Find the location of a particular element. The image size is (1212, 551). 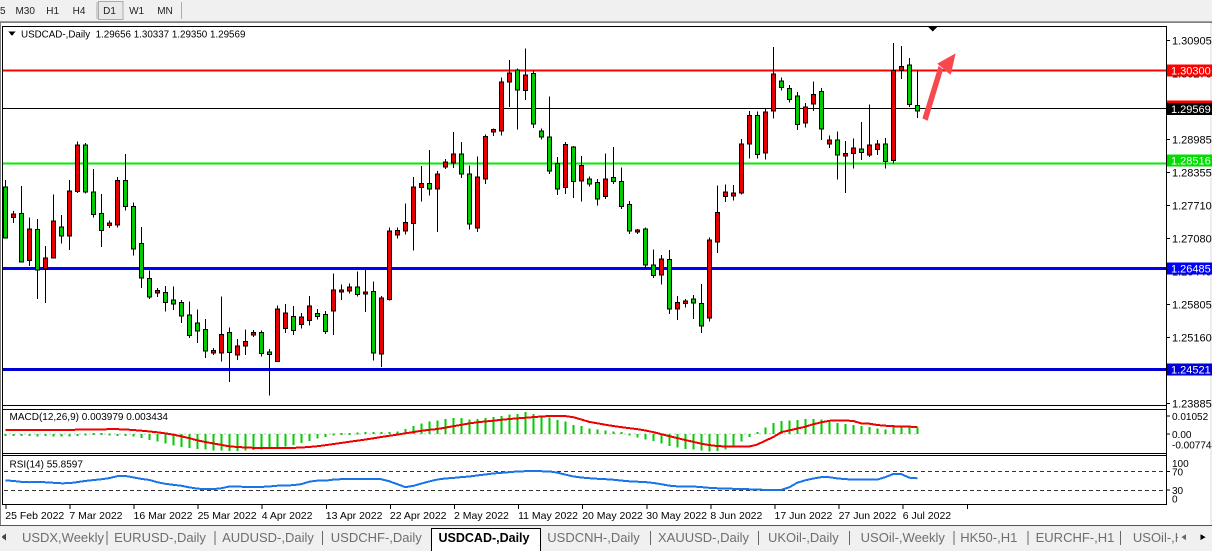

svg-text: USDCNH-,Daily is located at coordinates (593, 537).